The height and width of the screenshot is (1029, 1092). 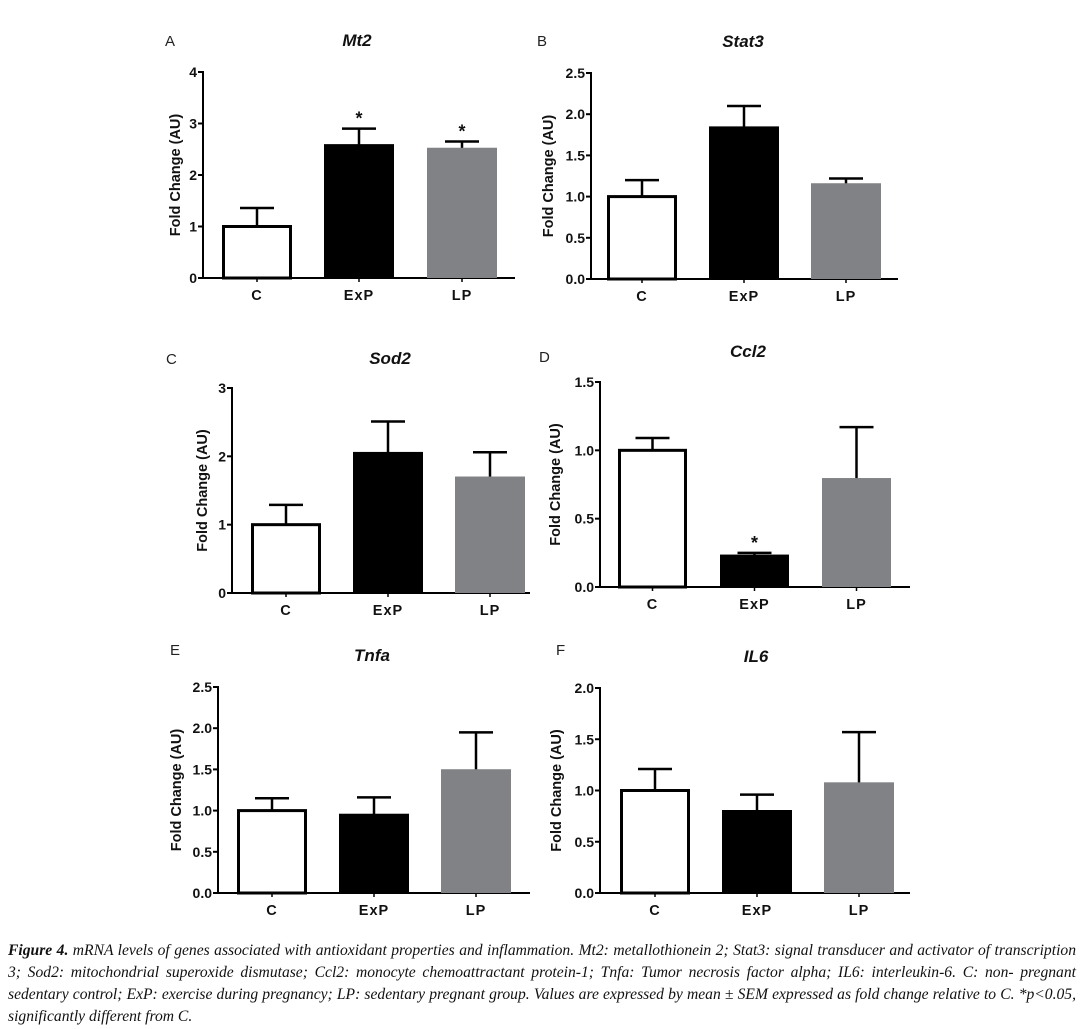 I want to click on panel-letter: E, so click(x=175, y=650).